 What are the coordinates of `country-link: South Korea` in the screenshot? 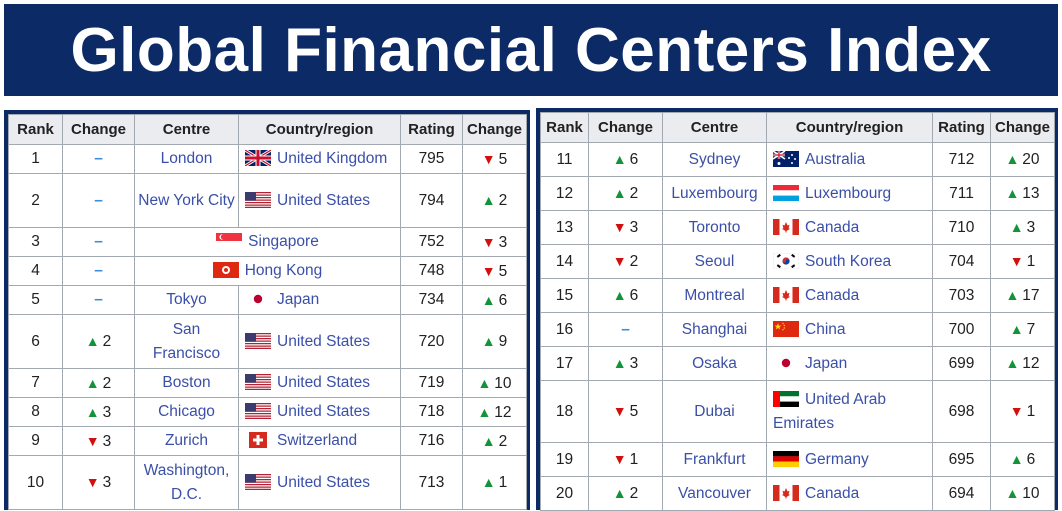 It's located at (848, 261).